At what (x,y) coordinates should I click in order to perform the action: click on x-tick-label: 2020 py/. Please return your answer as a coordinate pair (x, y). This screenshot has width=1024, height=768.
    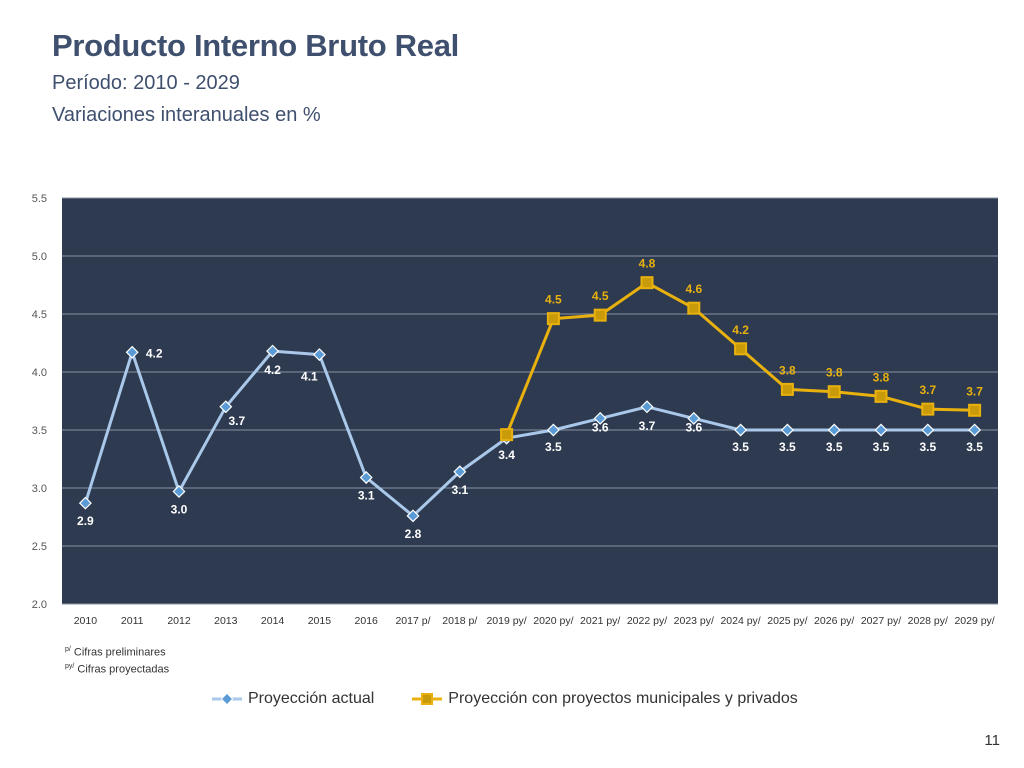
    Looking at the image, I should click on (553, 621).